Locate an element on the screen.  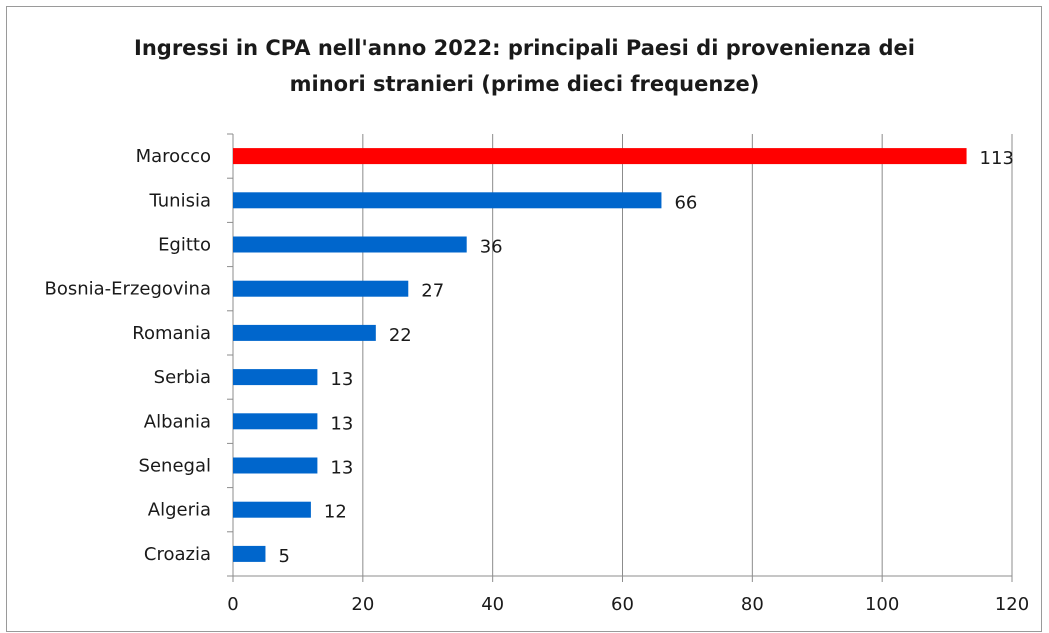
category-label-2: Egitto is located at coordinates (184, 245).